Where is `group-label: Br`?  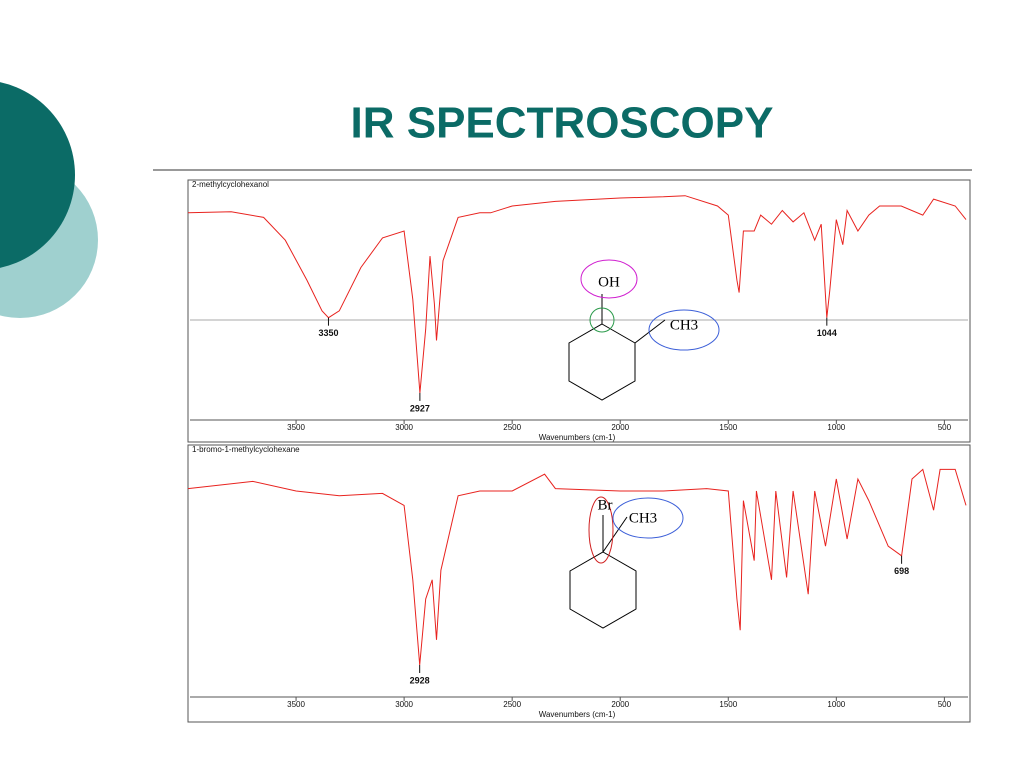 group-label: Br is located at coordinates (605, 505).